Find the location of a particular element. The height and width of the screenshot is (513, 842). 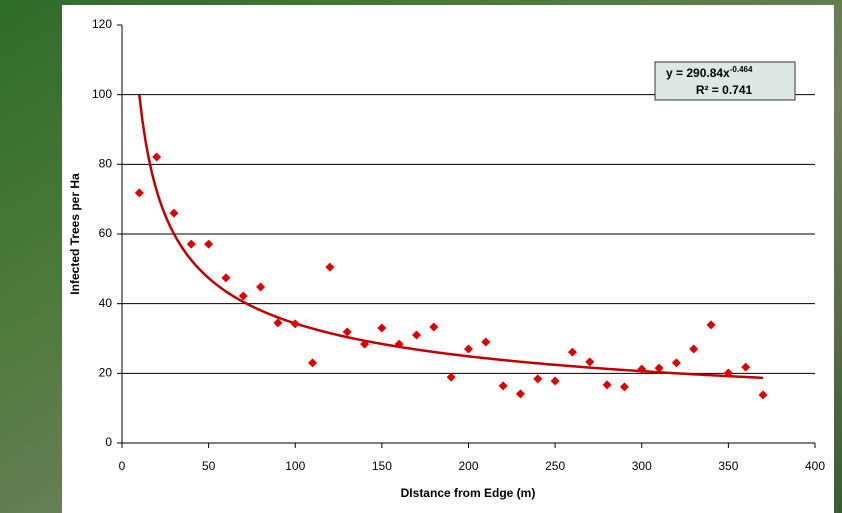

x-tick-label: 100 is located at coordinates (295, 466).